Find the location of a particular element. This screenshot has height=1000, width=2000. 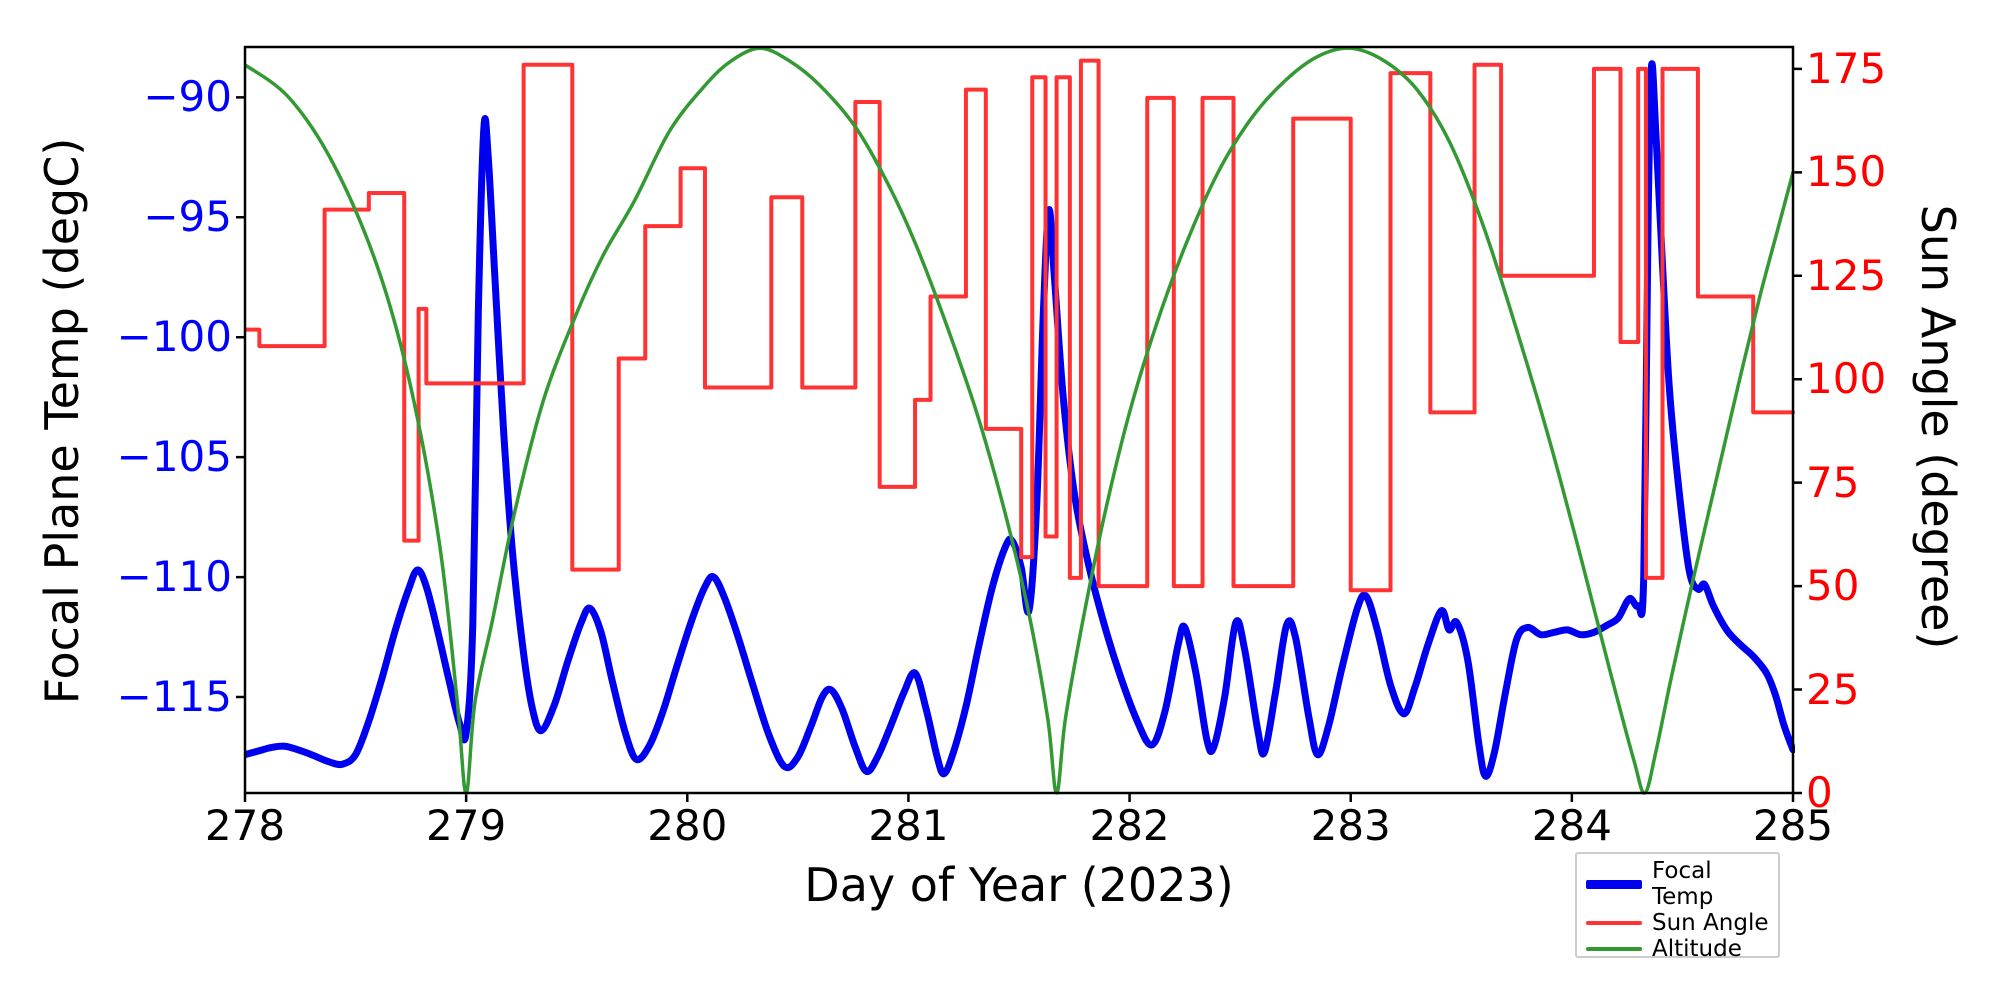

right-y-tick-label: 50 is located at coordinates (1833, 586).